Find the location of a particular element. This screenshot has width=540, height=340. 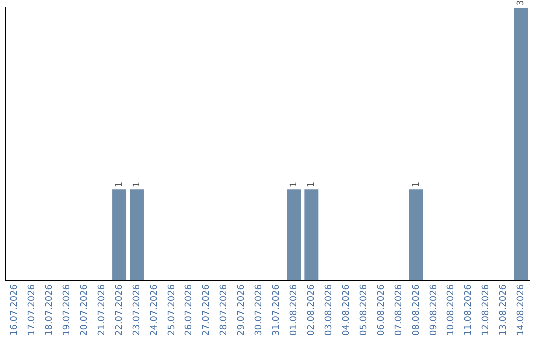

x-tick-label: 23.07.2026 is located at coordinates (137, 310).